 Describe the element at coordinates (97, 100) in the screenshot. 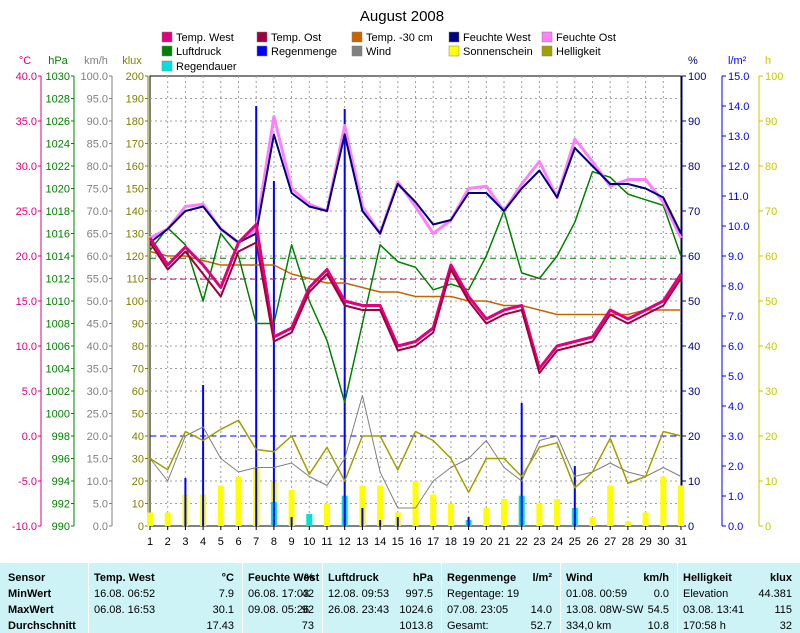

I see `tick-label-wind: 95.0` at that location.